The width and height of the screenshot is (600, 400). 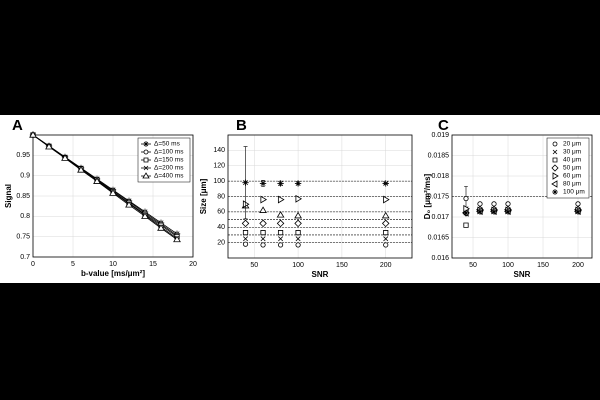 I want to click on legend-label: 50 μm, so click(x=572, y=168).